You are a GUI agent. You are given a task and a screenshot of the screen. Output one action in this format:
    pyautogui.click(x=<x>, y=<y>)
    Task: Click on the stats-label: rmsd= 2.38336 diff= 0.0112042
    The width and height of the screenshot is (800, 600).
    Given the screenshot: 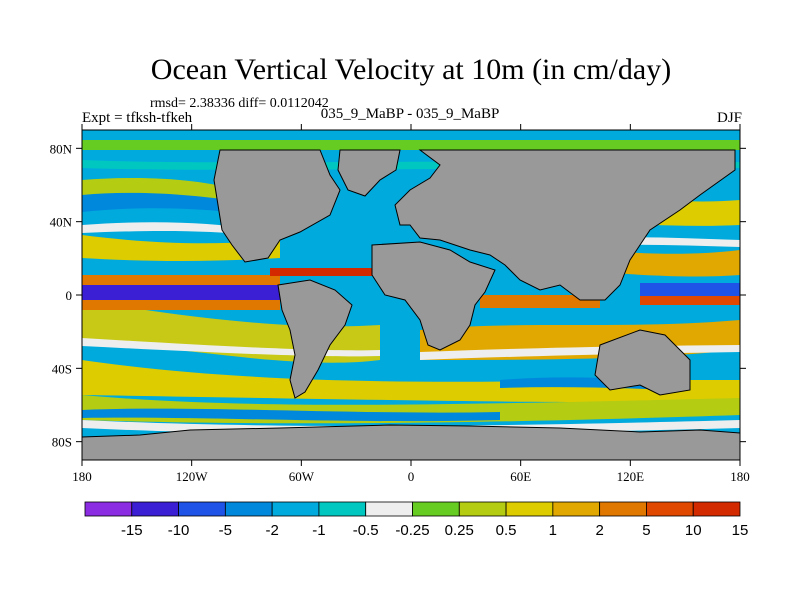 What is the action you would take?
    pyautogui.click(x=239, y=103)
    